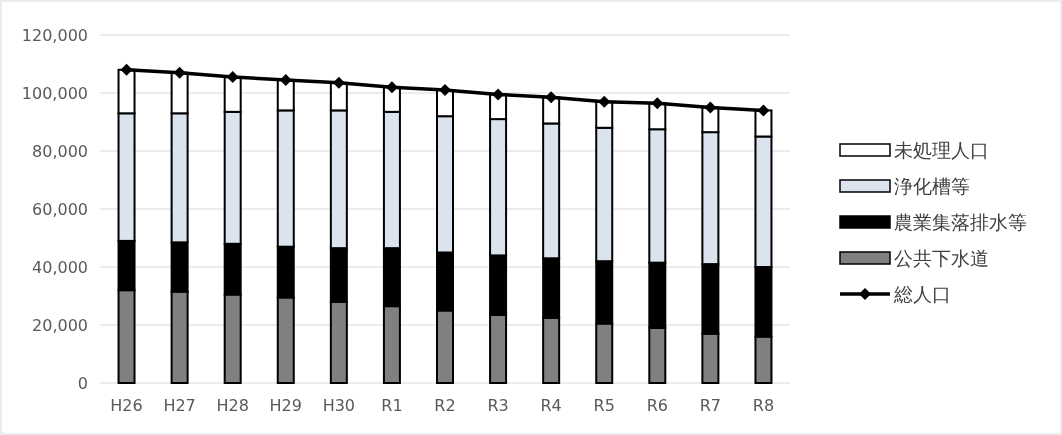 The width and height of the screenshot is (1062, 435). Describe the element at coordinates (60, 151) in the screenshot. I see `y-tick-label: 80,000` at that location.